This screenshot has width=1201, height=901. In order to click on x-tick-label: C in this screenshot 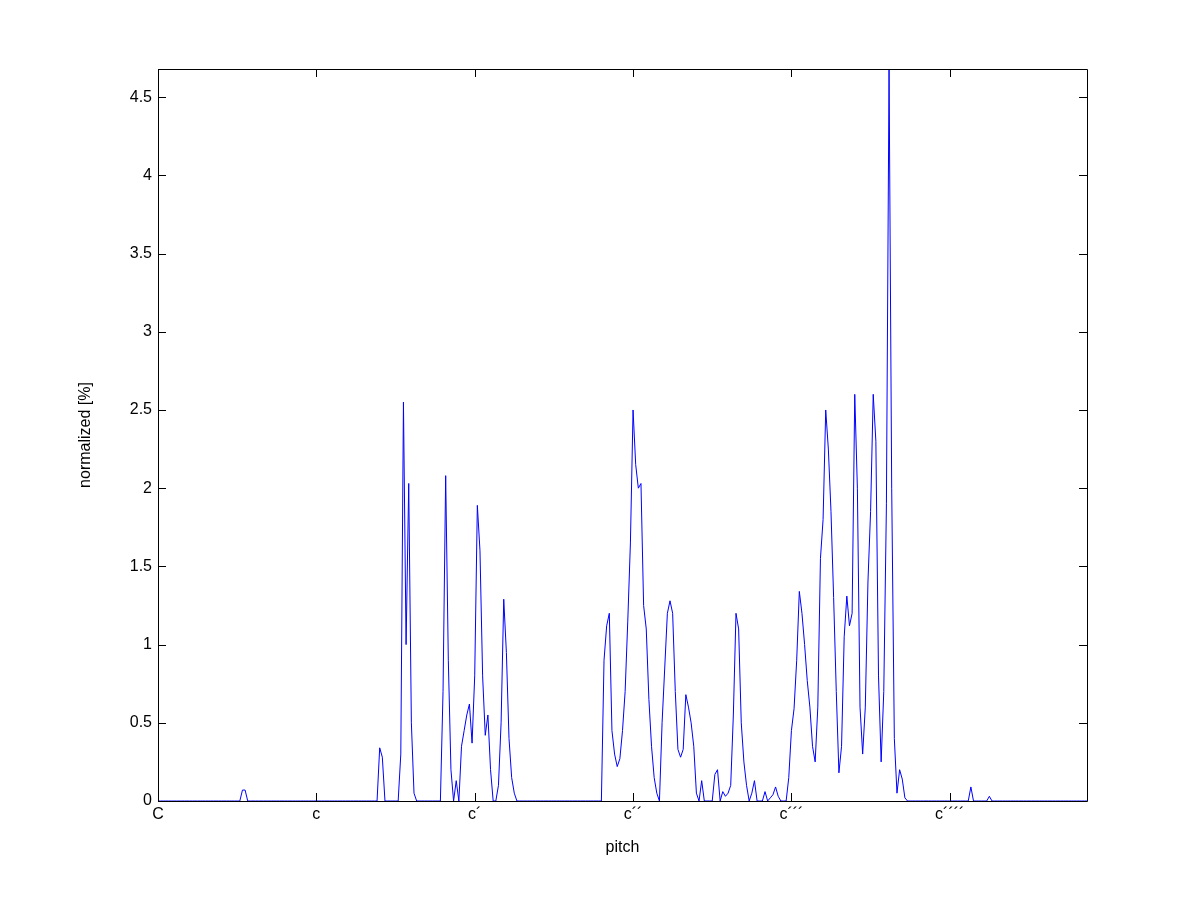, I will do `click(158, 814)`.